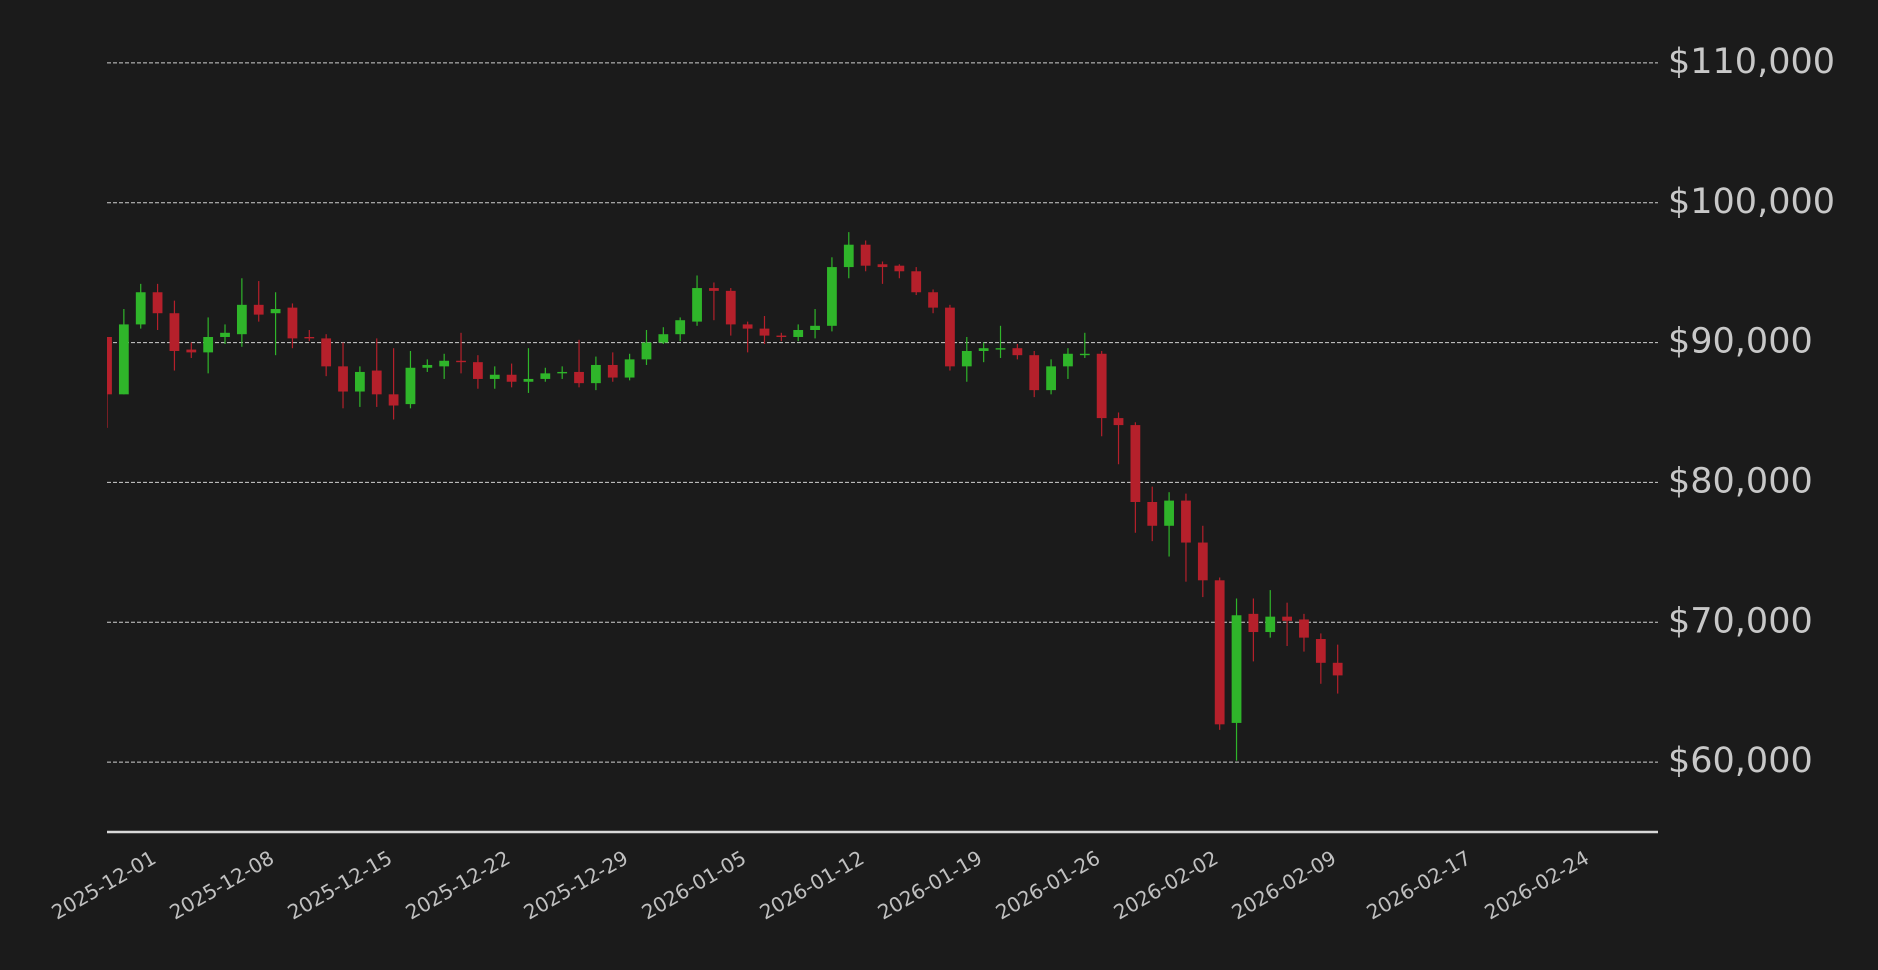 This screenshot has height=970, width=1878. What do you see at coordinates (1740, 481) in the screenshot?
I see `y-tick-label: $80,000` at bounding box center [1740, 481].